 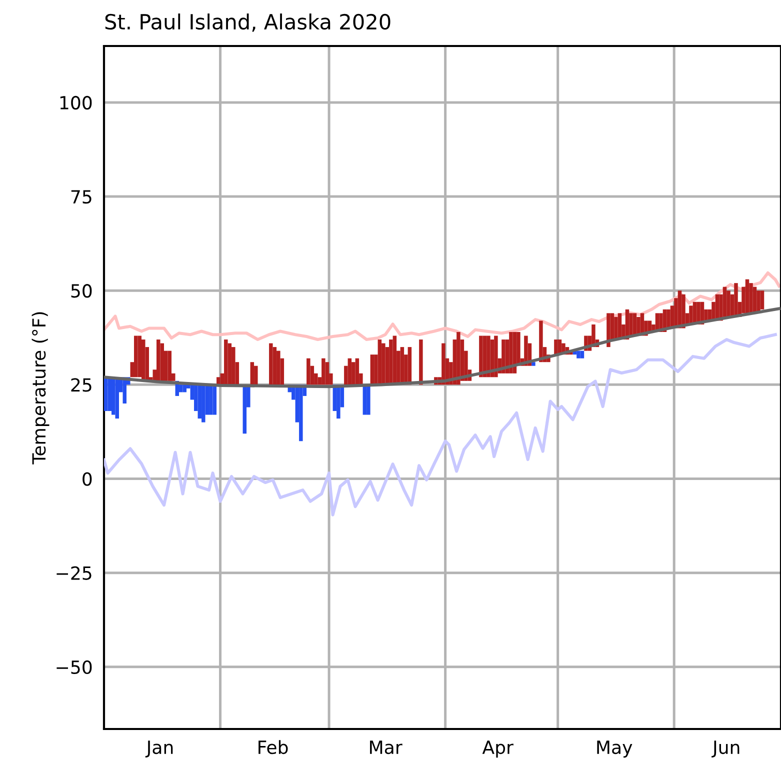 I want to click on y-tick-label: 0, so click(x=87, y=479).